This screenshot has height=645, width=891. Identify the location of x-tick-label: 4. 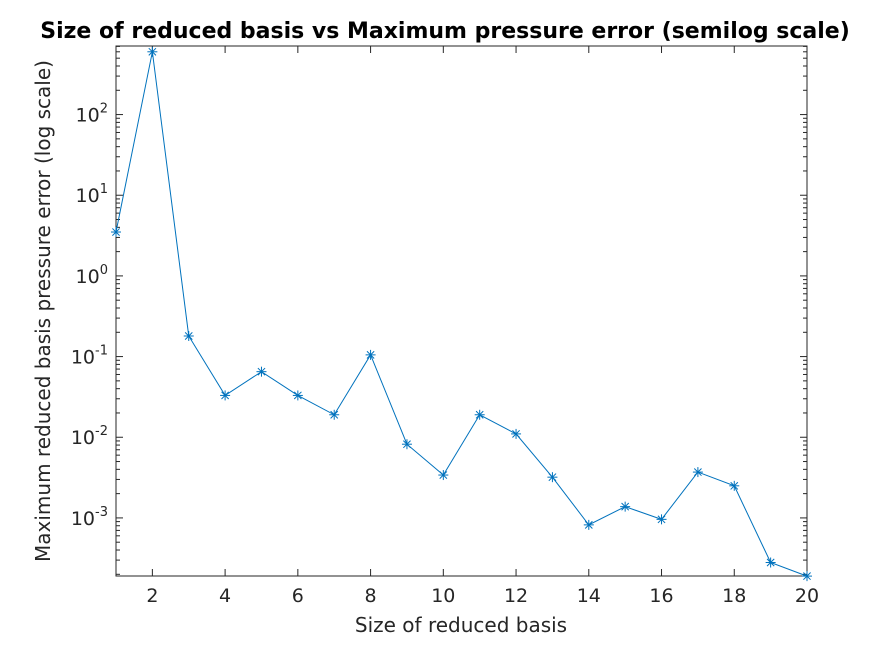
(225, 596).